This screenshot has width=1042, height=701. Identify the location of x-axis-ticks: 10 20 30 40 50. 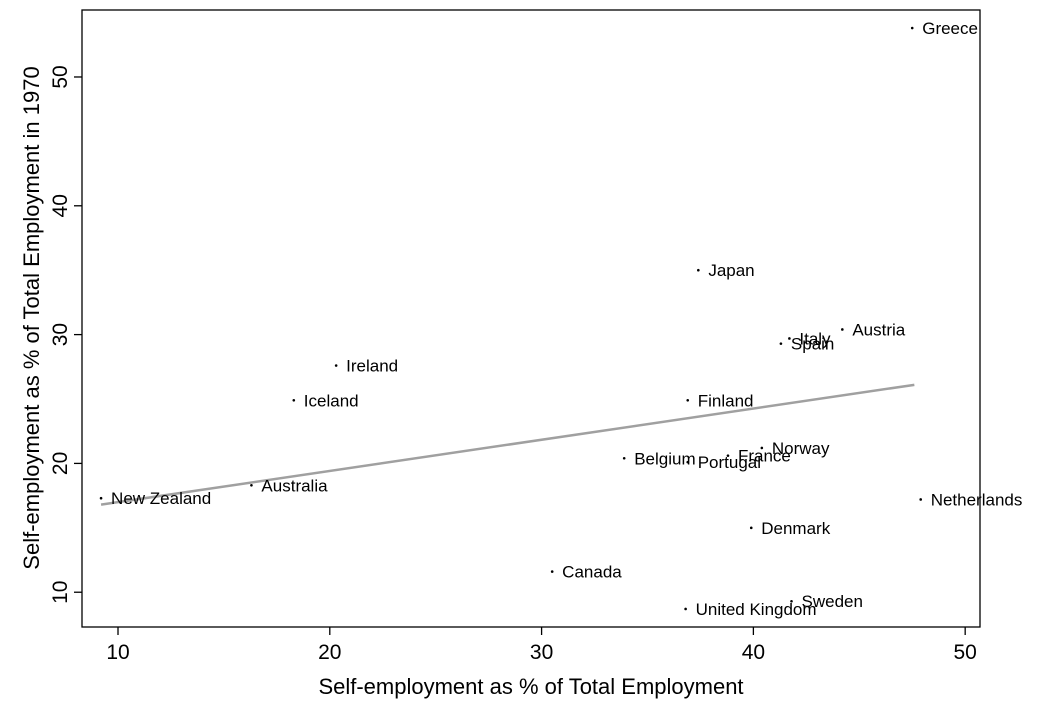
(541, 645).